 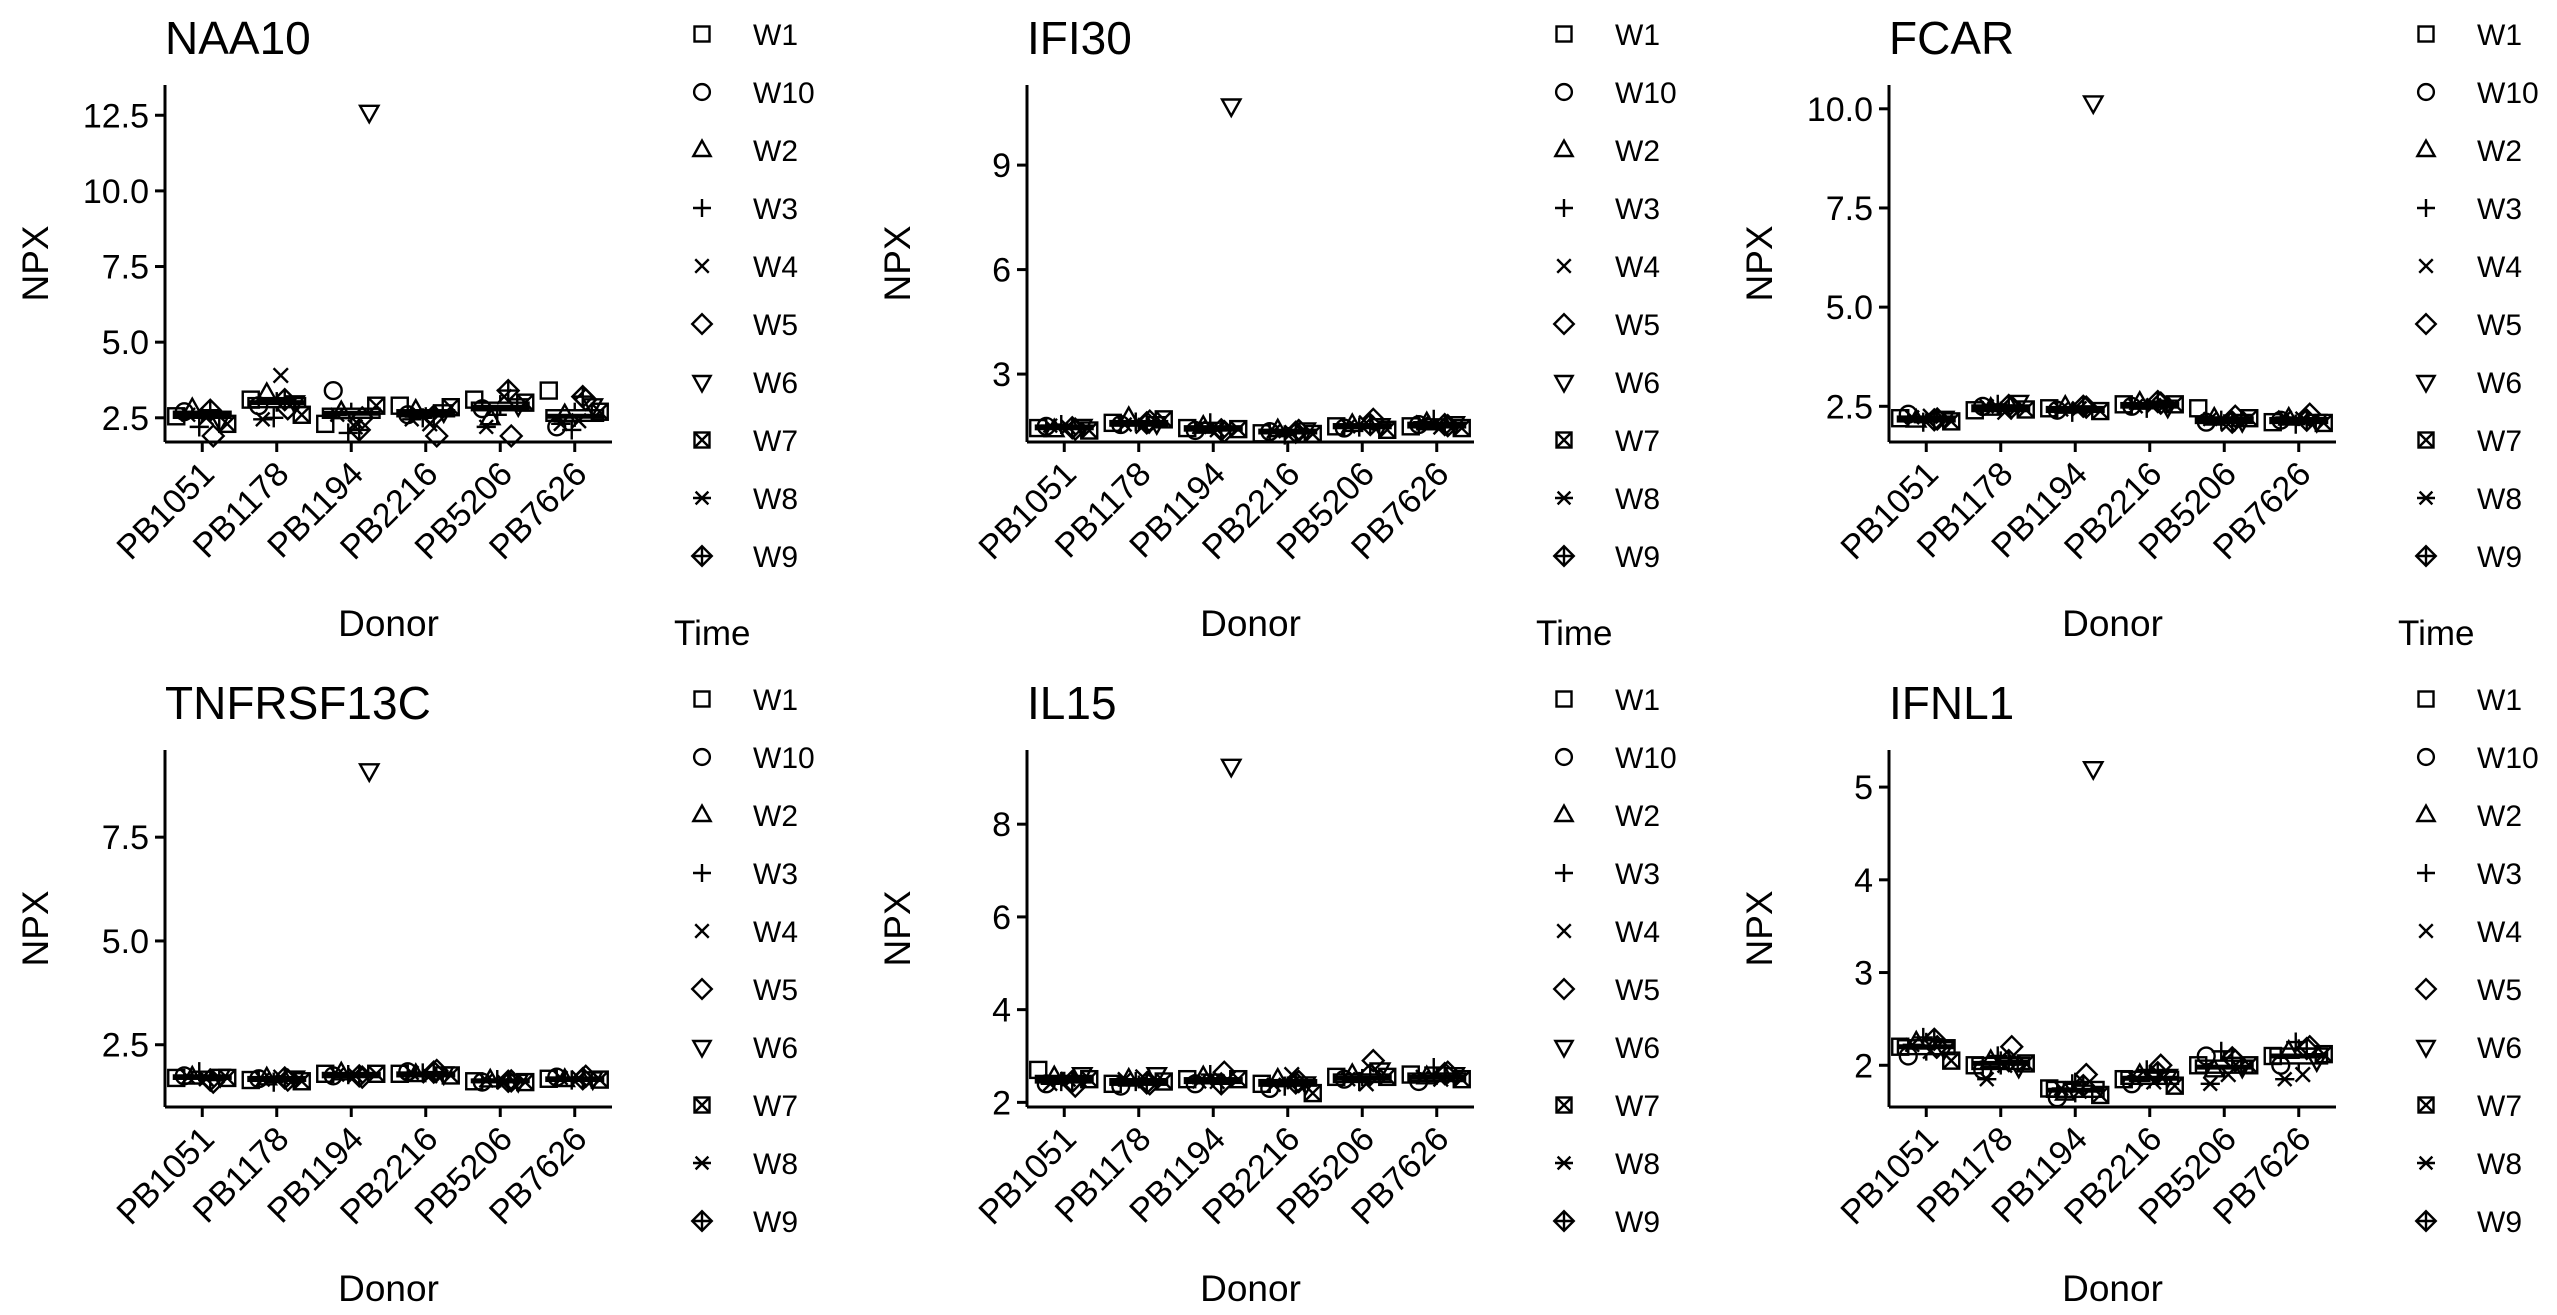 I want to click on y-tick-label: 5.0, so click(x=1849, y=308).